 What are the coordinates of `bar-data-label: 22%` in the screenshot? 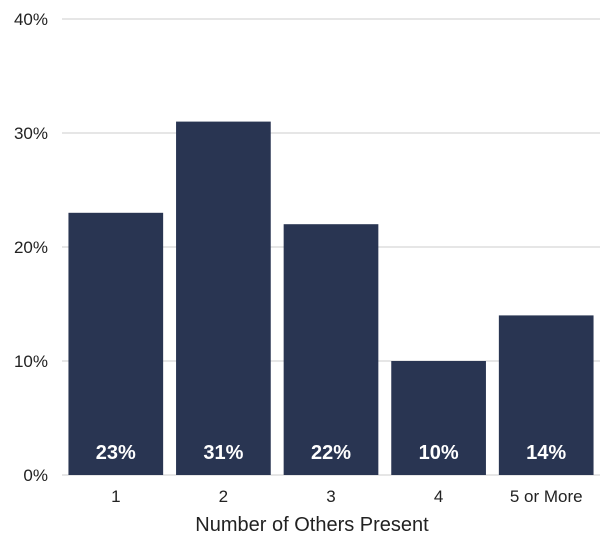 It's located at (331, 453).